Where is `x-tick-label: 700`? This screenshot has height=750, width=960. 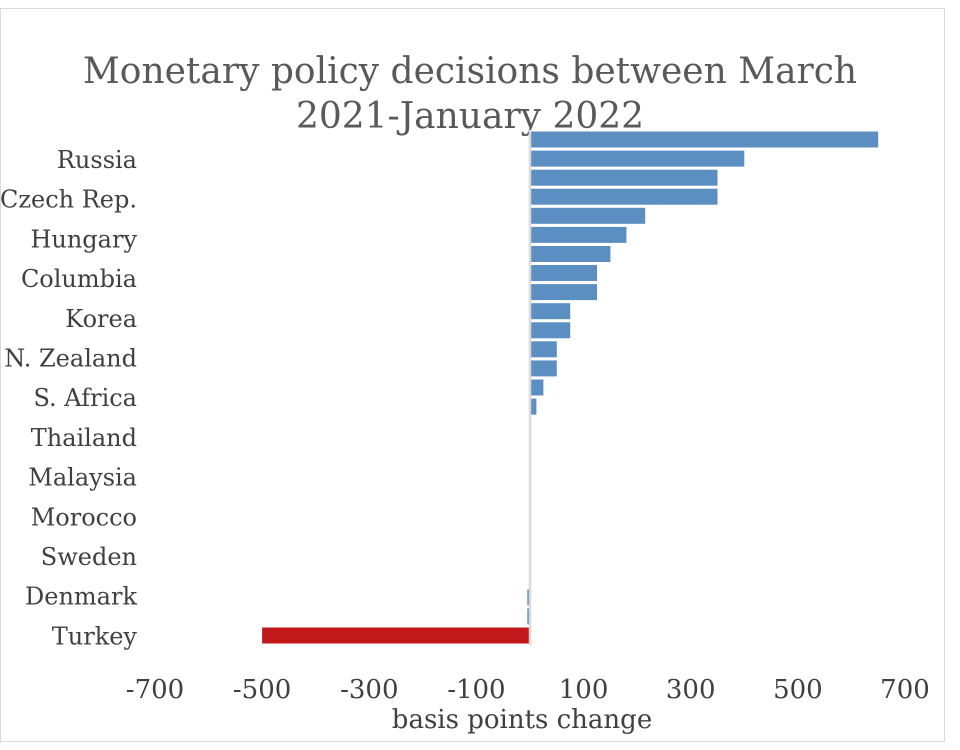 x-tick-label: 700 is located at coordinates (905, 690).